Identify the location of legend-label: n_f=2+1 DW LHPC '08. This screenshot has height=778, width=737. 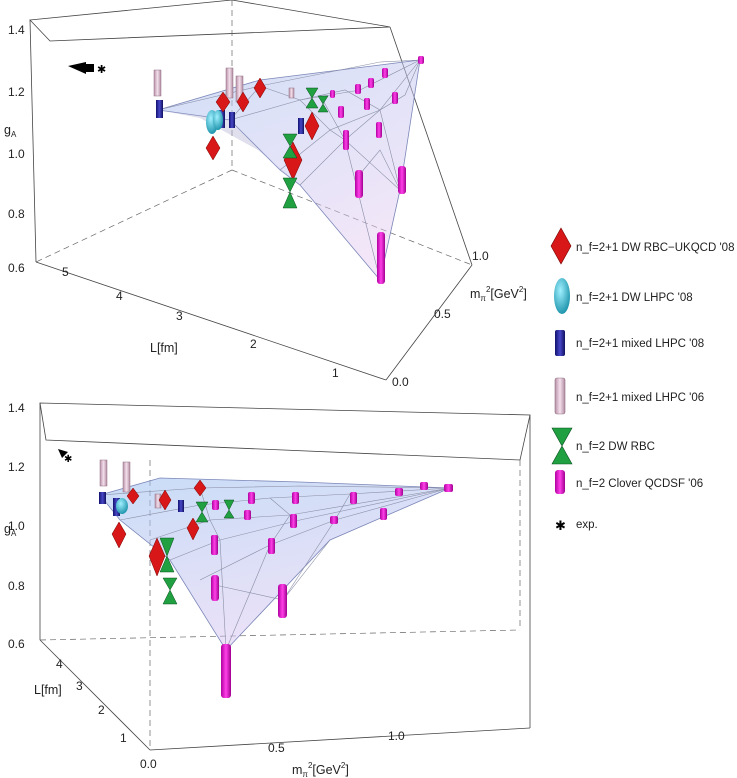
(634, 298).